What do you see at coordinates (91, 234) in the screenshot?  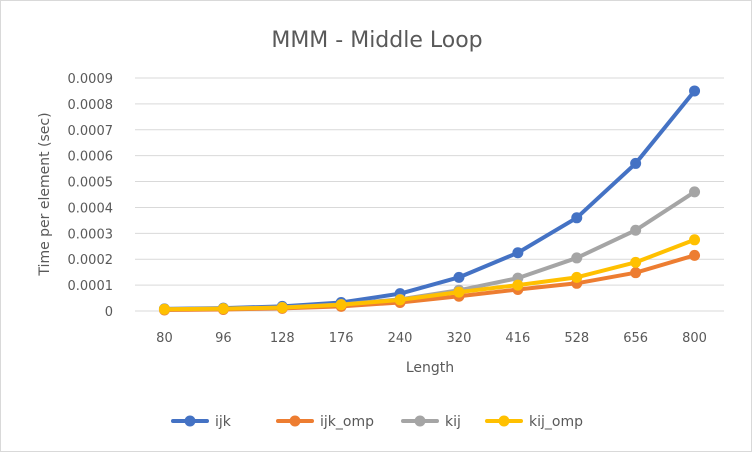 I see `y-tick-label: 0.0003` at bounding box center [91, 234].